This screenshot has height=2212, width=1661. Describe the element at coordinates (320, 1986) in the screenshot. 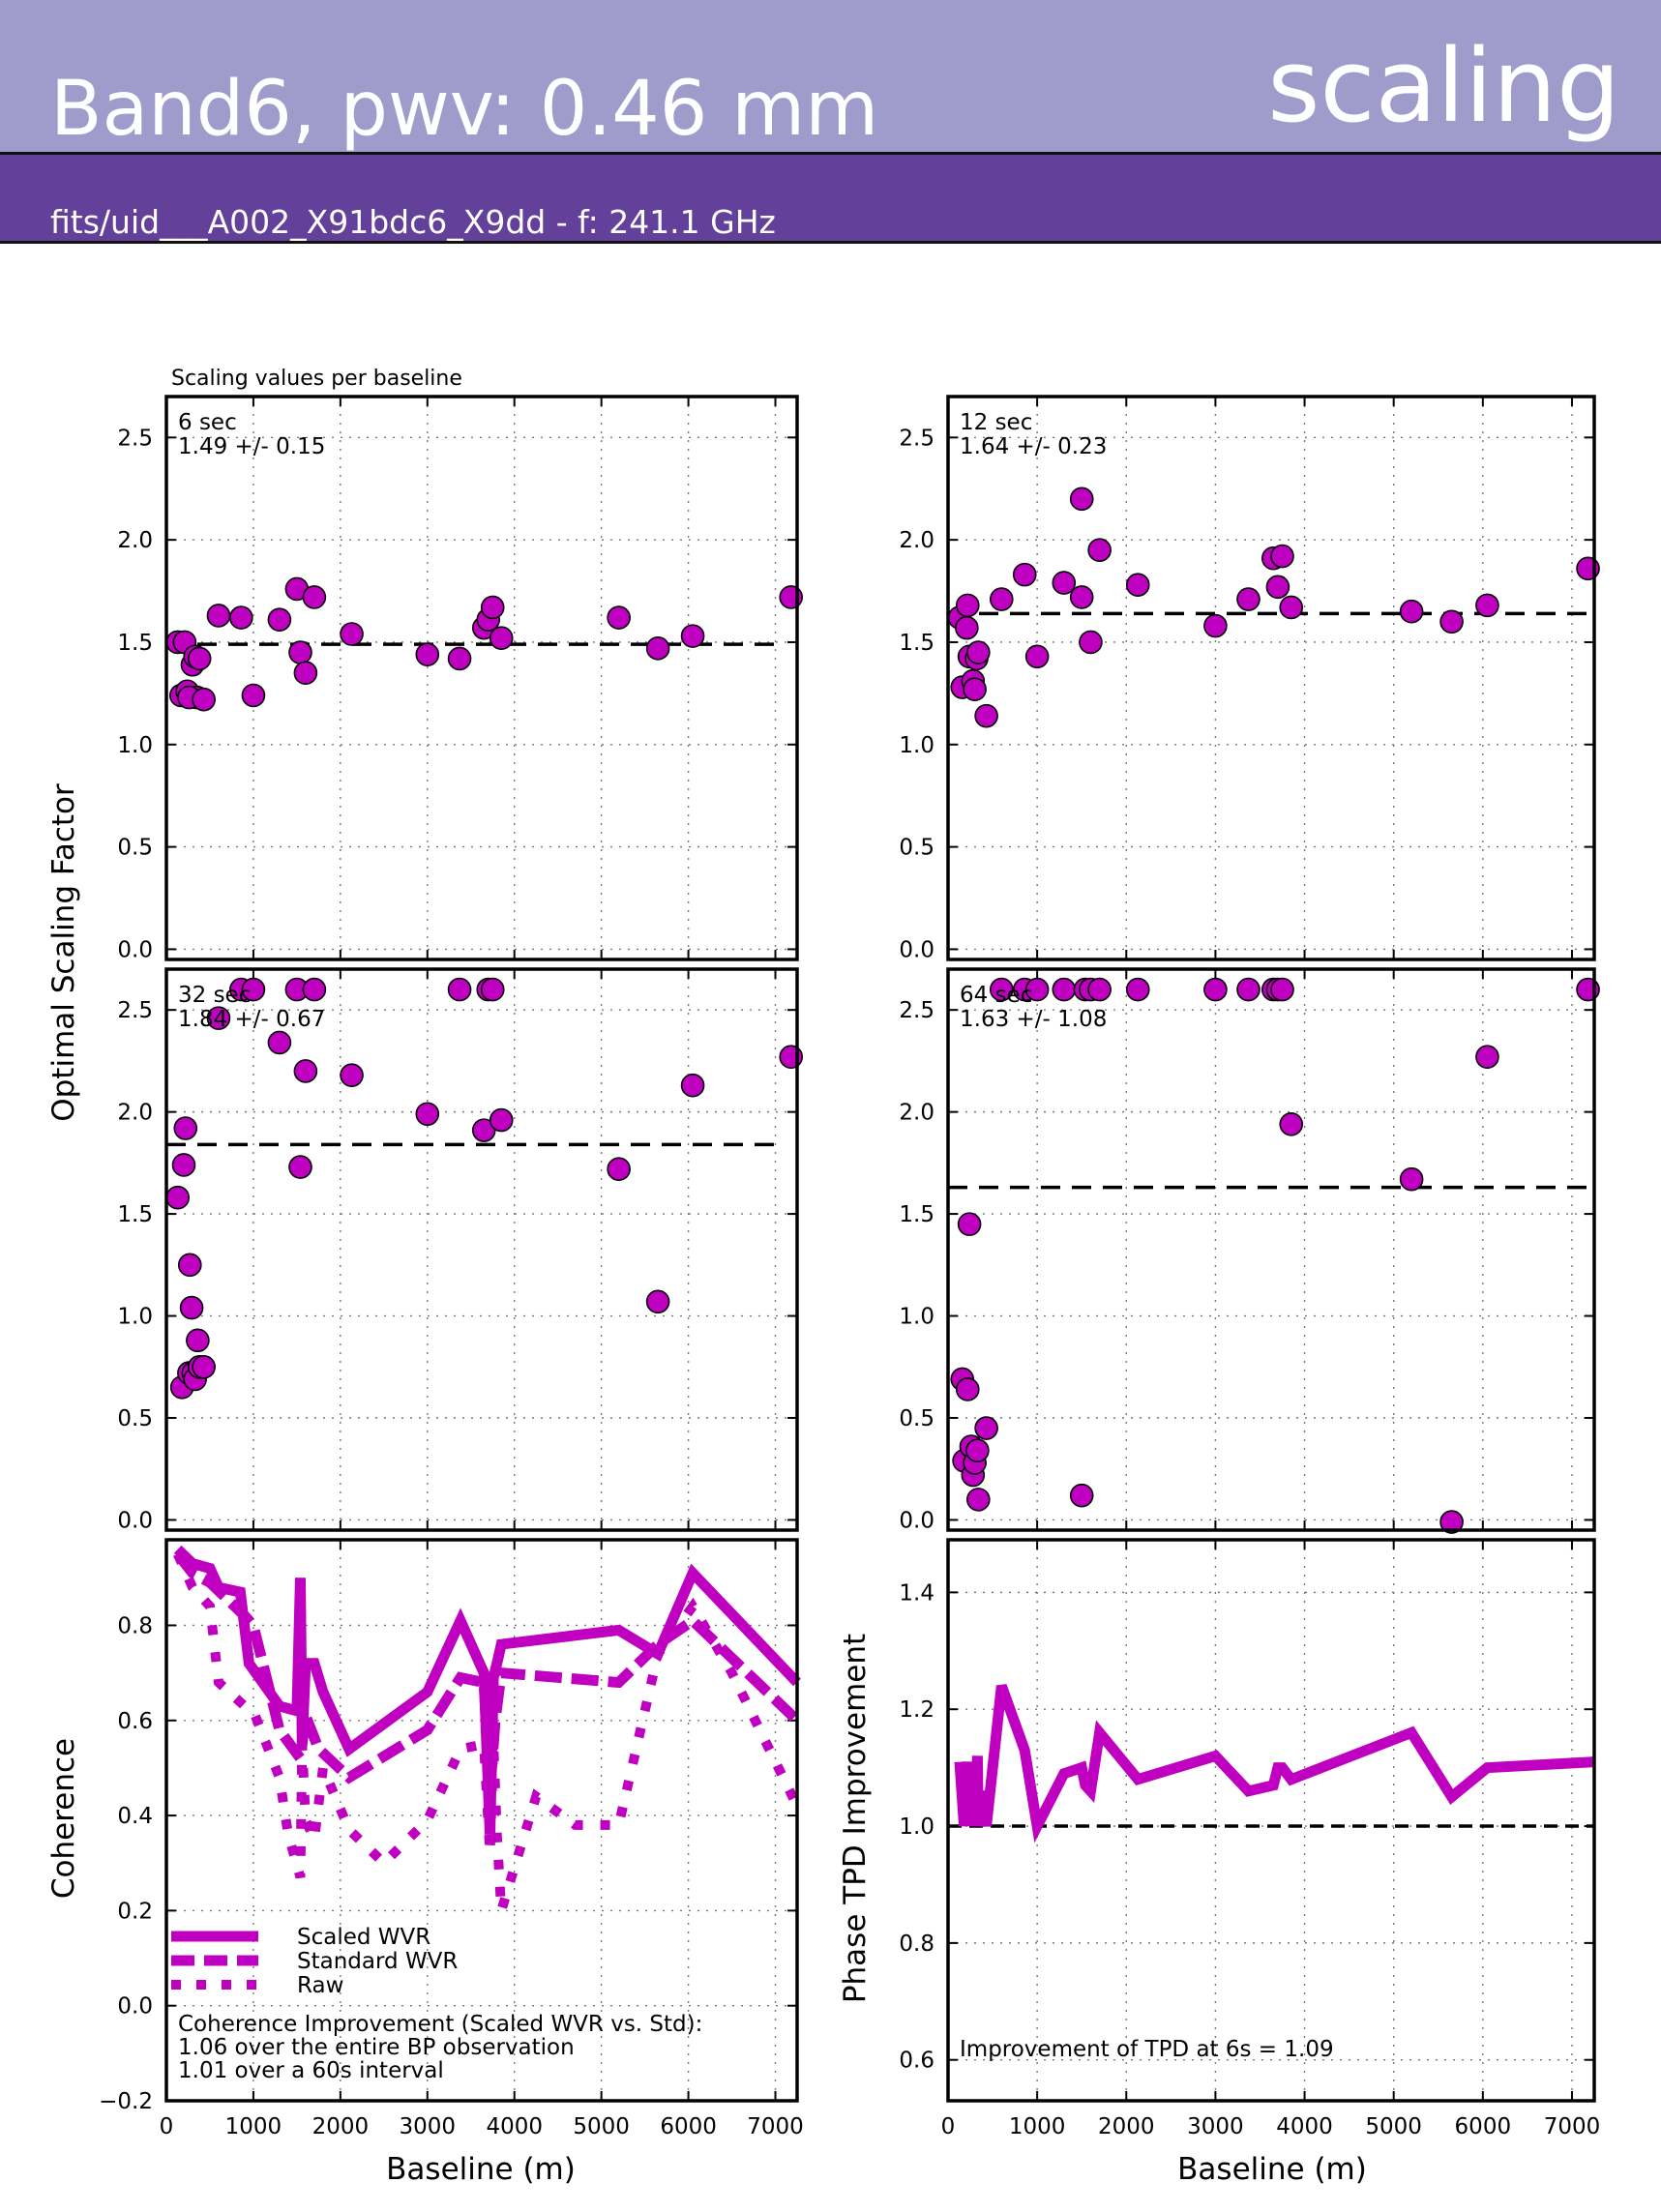

I see `legend-label-raw: Raw` at that location.